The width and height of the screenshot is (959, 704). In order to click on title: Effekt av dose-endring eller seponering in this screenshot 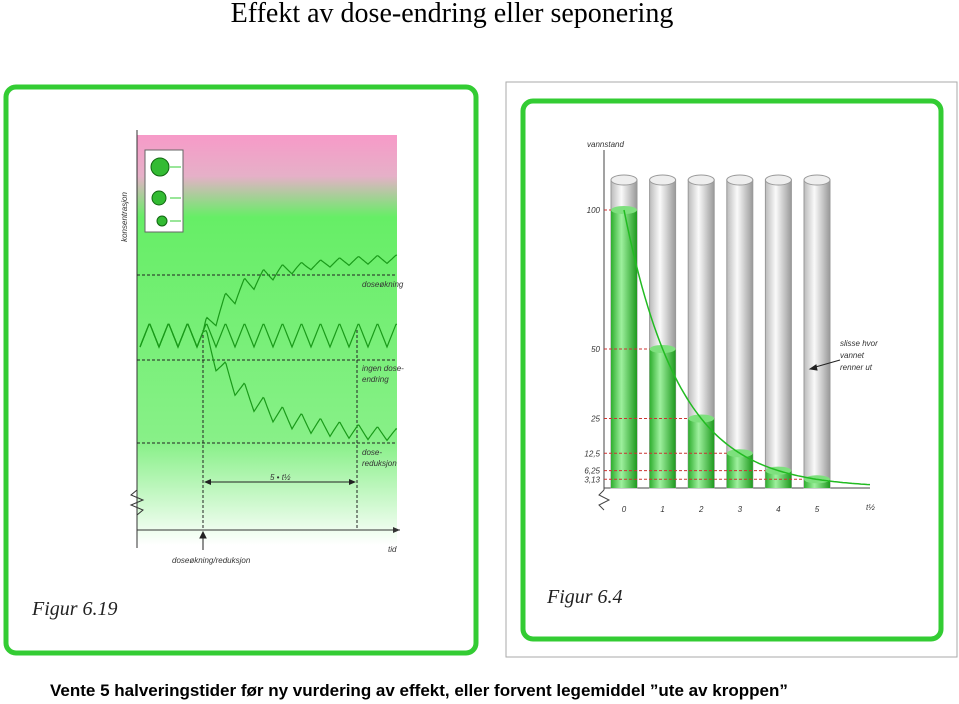, I will do `click(452, 14)`.